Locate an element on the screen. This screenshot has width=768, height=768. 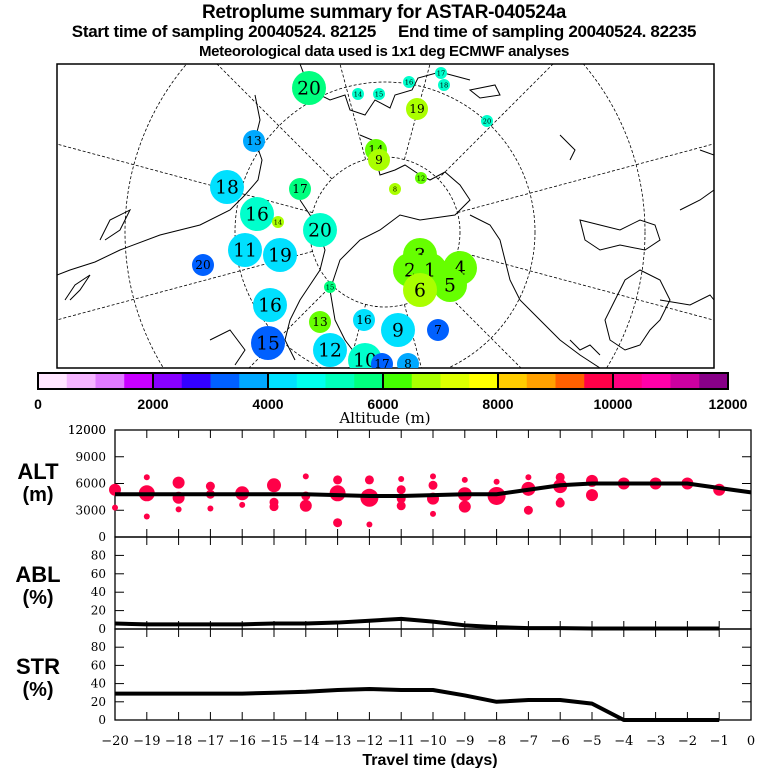
x-tick-label: −15 is located at coordinates (273, 741).